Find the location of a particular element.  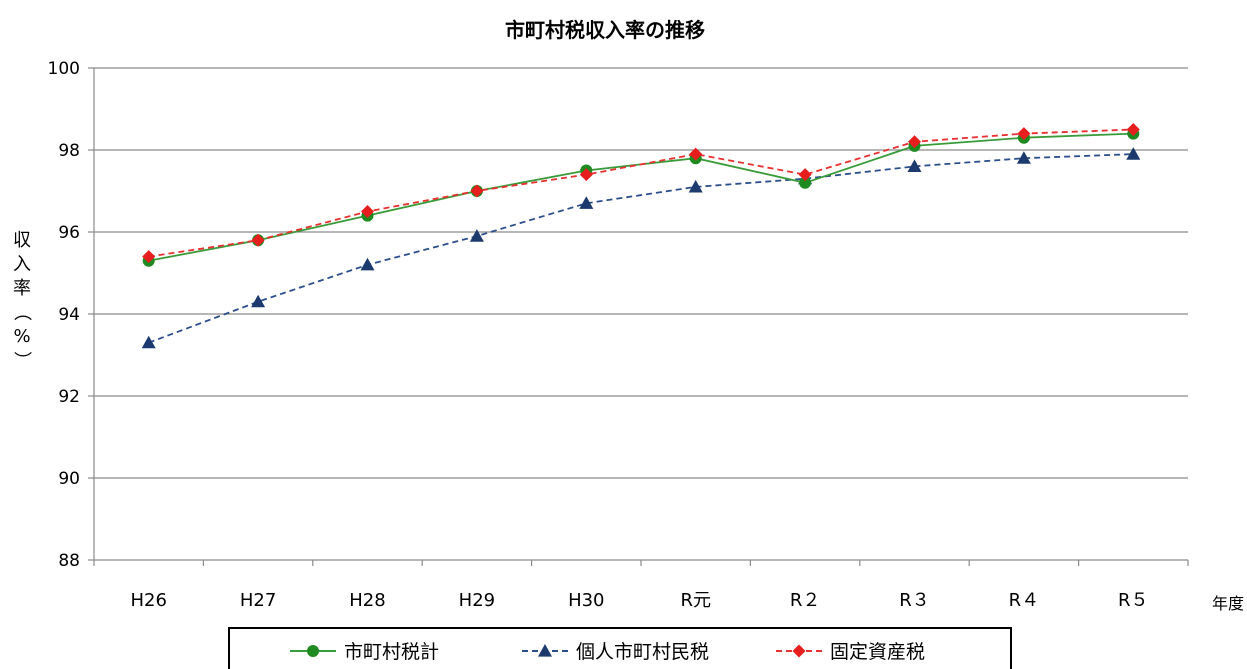

y-axis-label: 収入率 （% ） is located at coordinates (21, 299).